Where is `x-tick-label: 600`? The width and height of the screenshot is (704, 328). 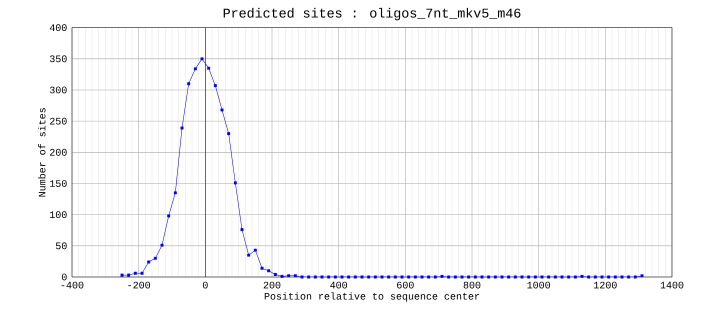 x-tick-label: 600 is located at coordinates (405, 285).